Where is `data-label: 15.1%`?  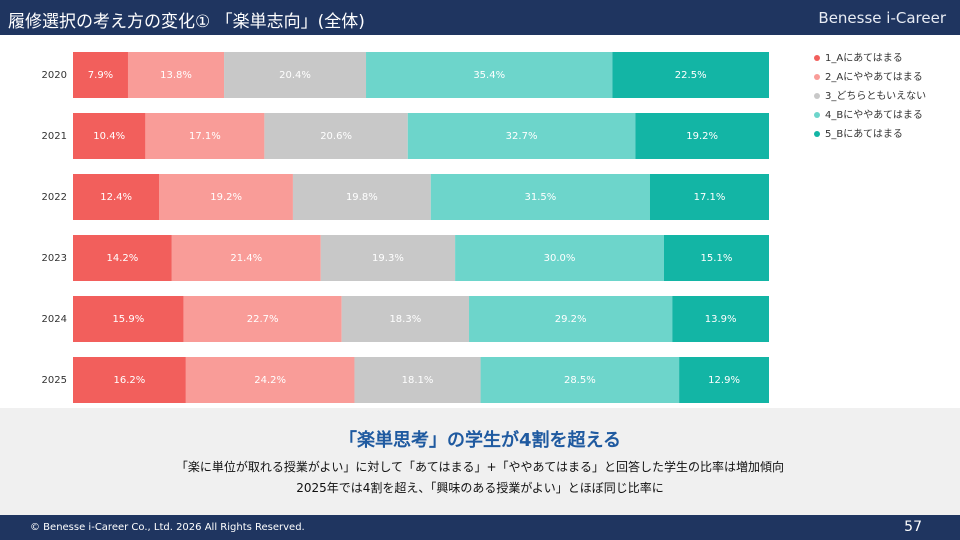 data-label: 15.1% is located at coordinates (717, 258).